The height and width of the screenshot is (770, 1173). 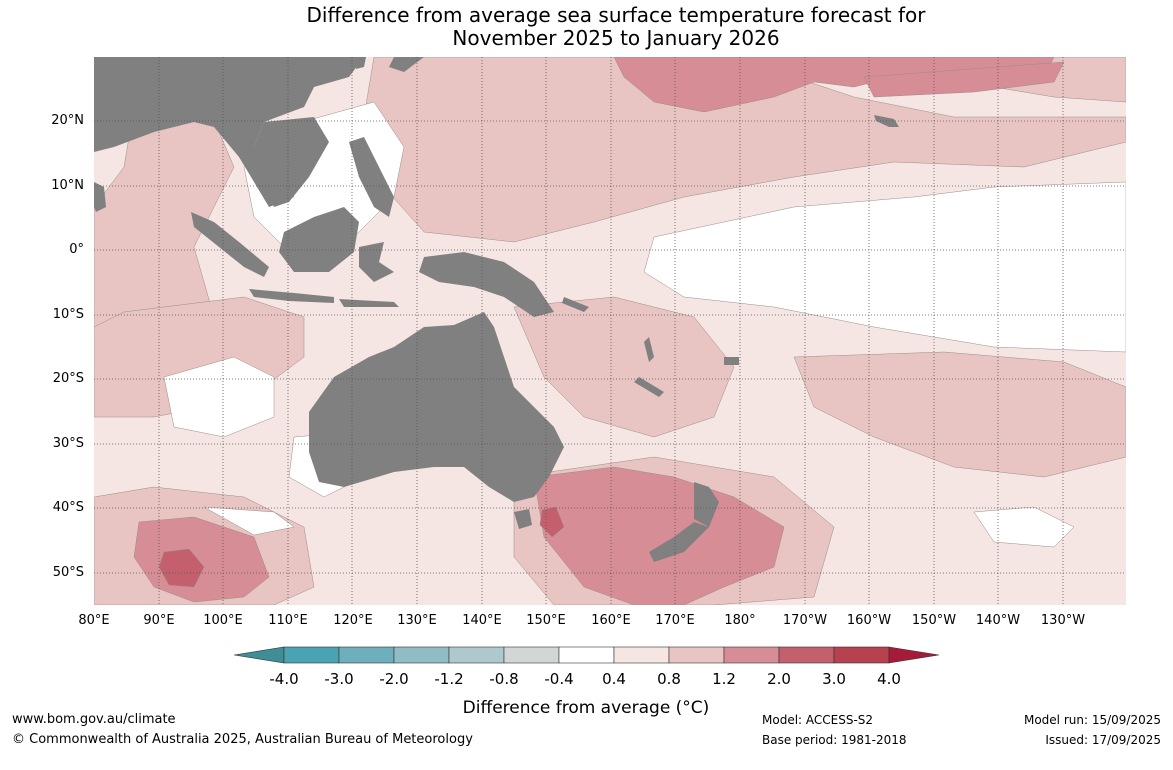 What do you see at coordinates (67, 120) in the screenshot?
I see `lat-label: 20°N` at bounding box center [67, 120].